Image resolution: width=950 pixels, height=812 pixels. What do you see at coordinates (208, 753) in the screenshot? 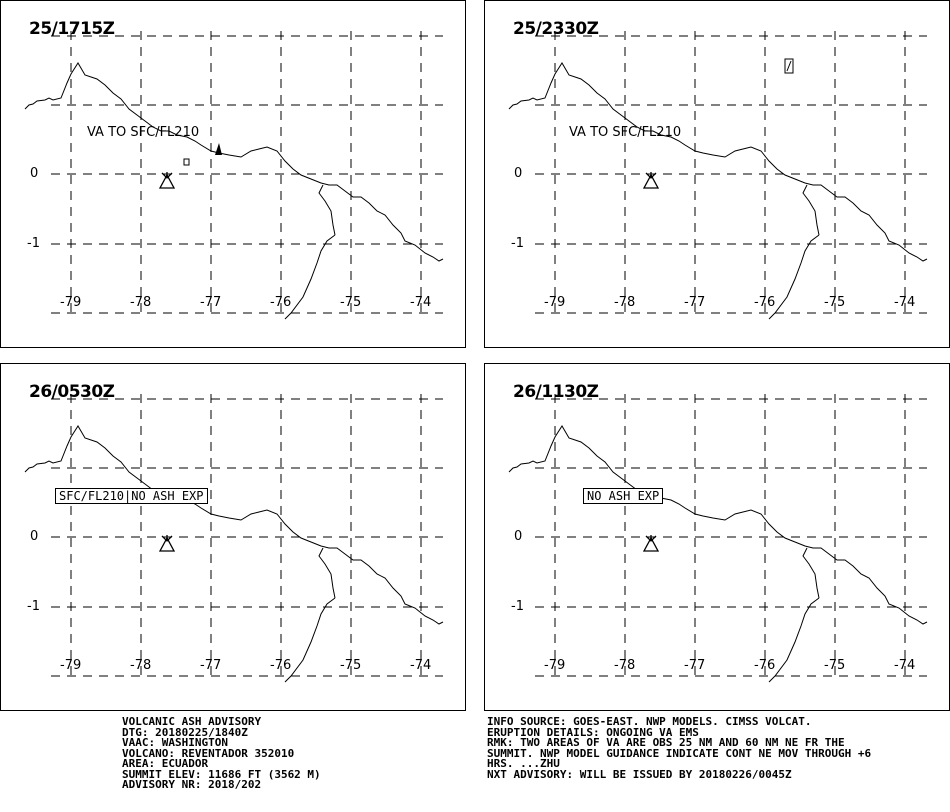
I see `advisory-volcano: VOLCANO: REVENTADOR 352010` at bounding box center [208, 753].